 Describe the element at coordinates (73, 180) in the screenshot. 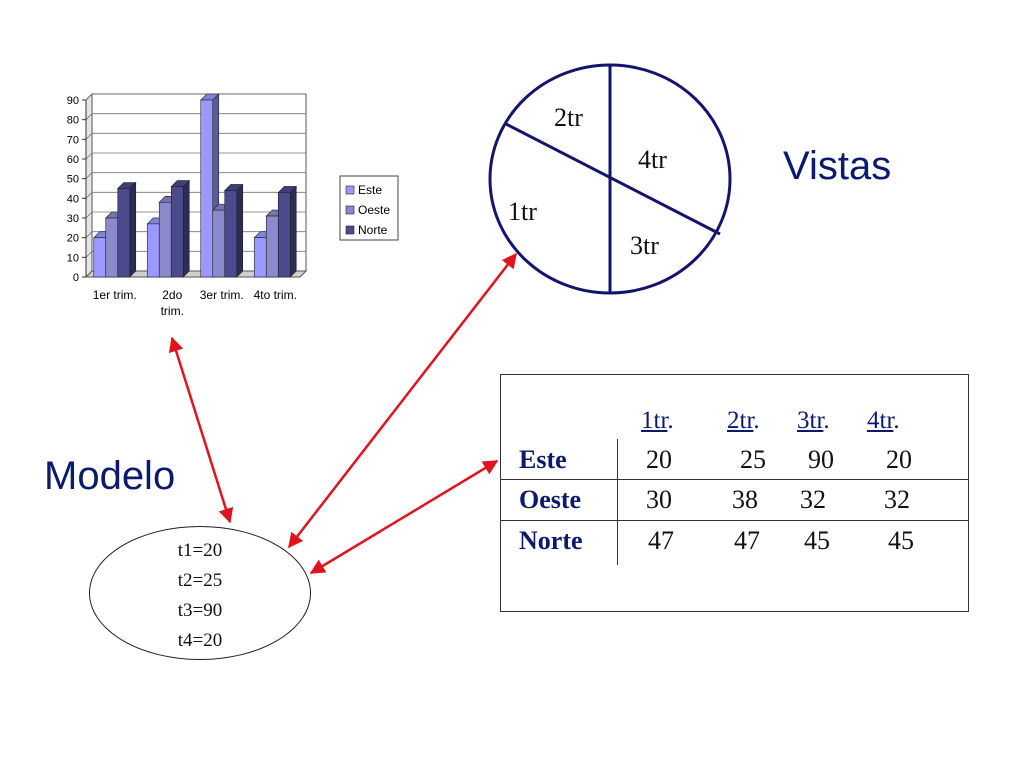

I see `y-tick-label: 50` at that location.